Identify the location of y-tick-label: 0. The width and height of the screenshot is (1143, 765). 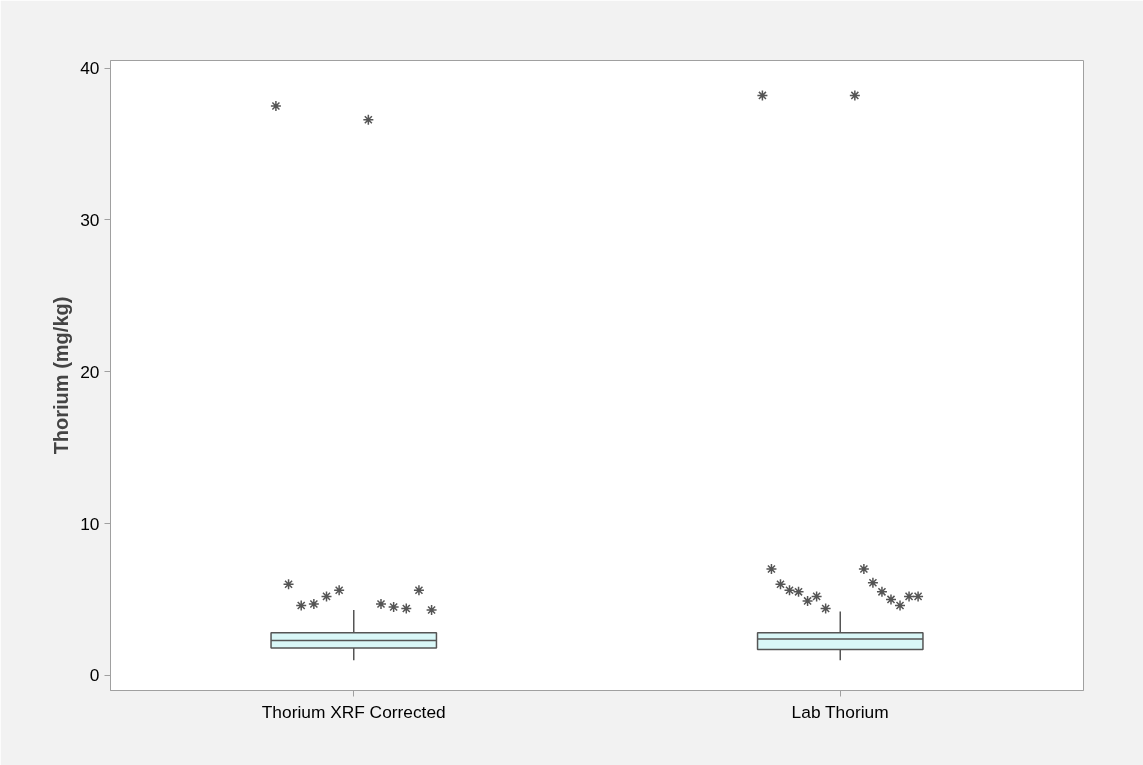
(94, 675).